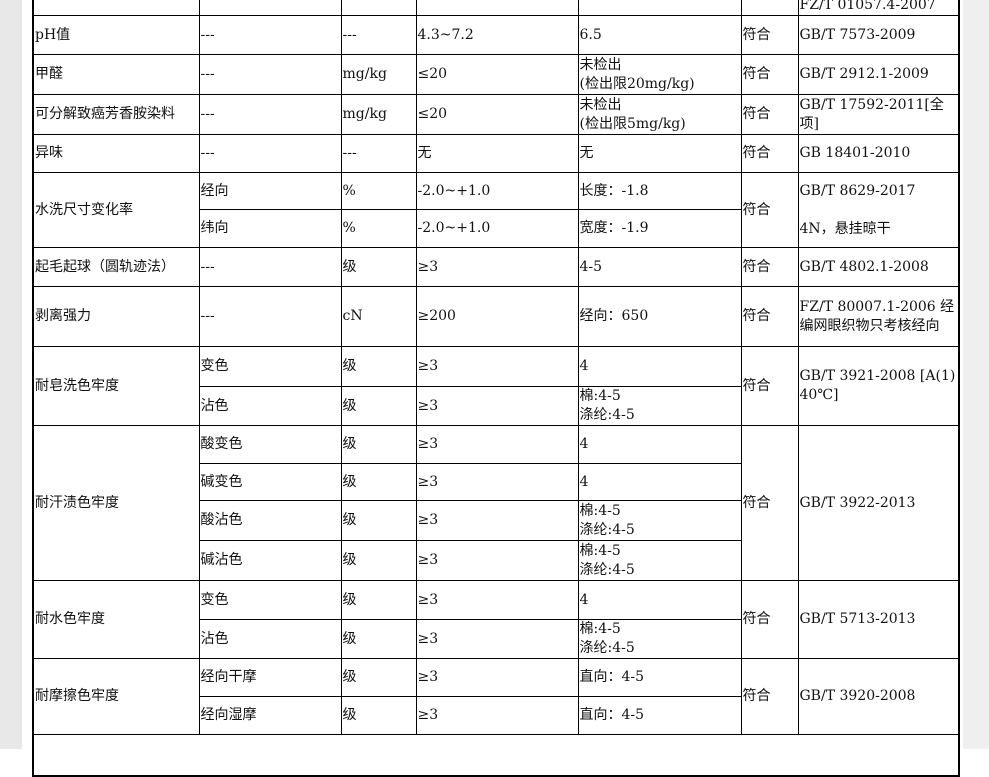 The image size is (989, 777). What do you see at coordinates (878, 386) in the screenshot?
I see `standard-cell: GB/T 3921-2008 [A(1) 40℃]` at bounding box center [878, 386].